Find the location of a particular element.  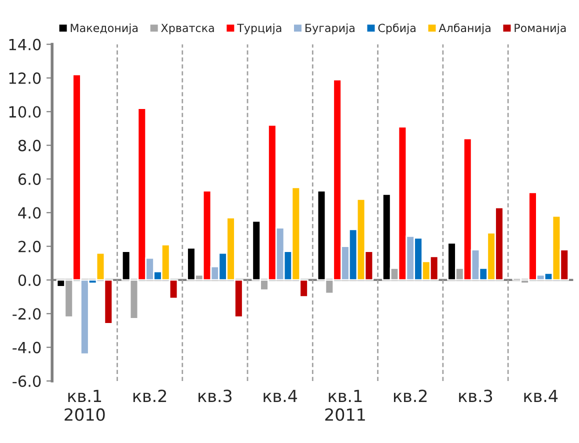

x-tick-label: кв.1 2011 is located at coordinates (345, 405).